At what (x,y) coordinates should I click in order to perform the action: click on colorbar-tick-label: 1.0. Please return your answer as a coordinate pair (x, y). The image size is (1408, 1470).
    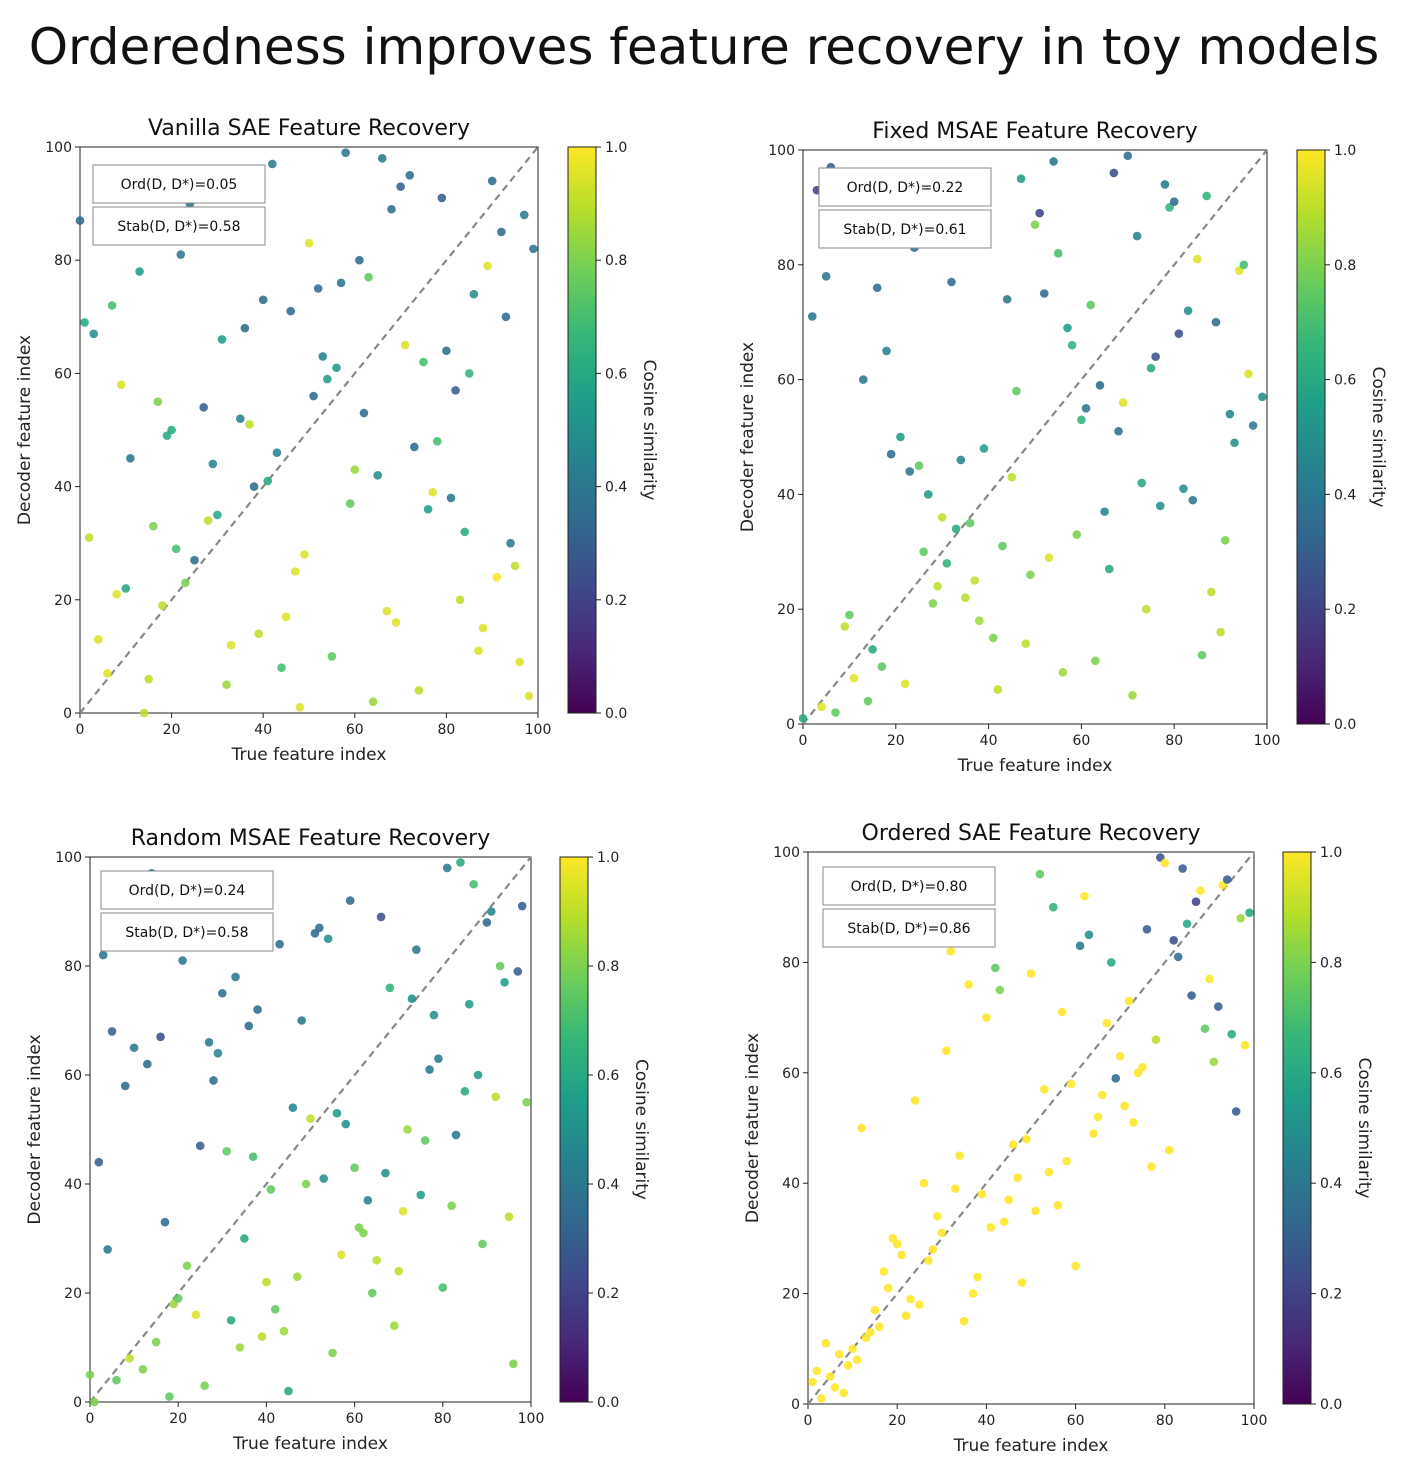
    Looking at the image, I should click on (1331, 853).